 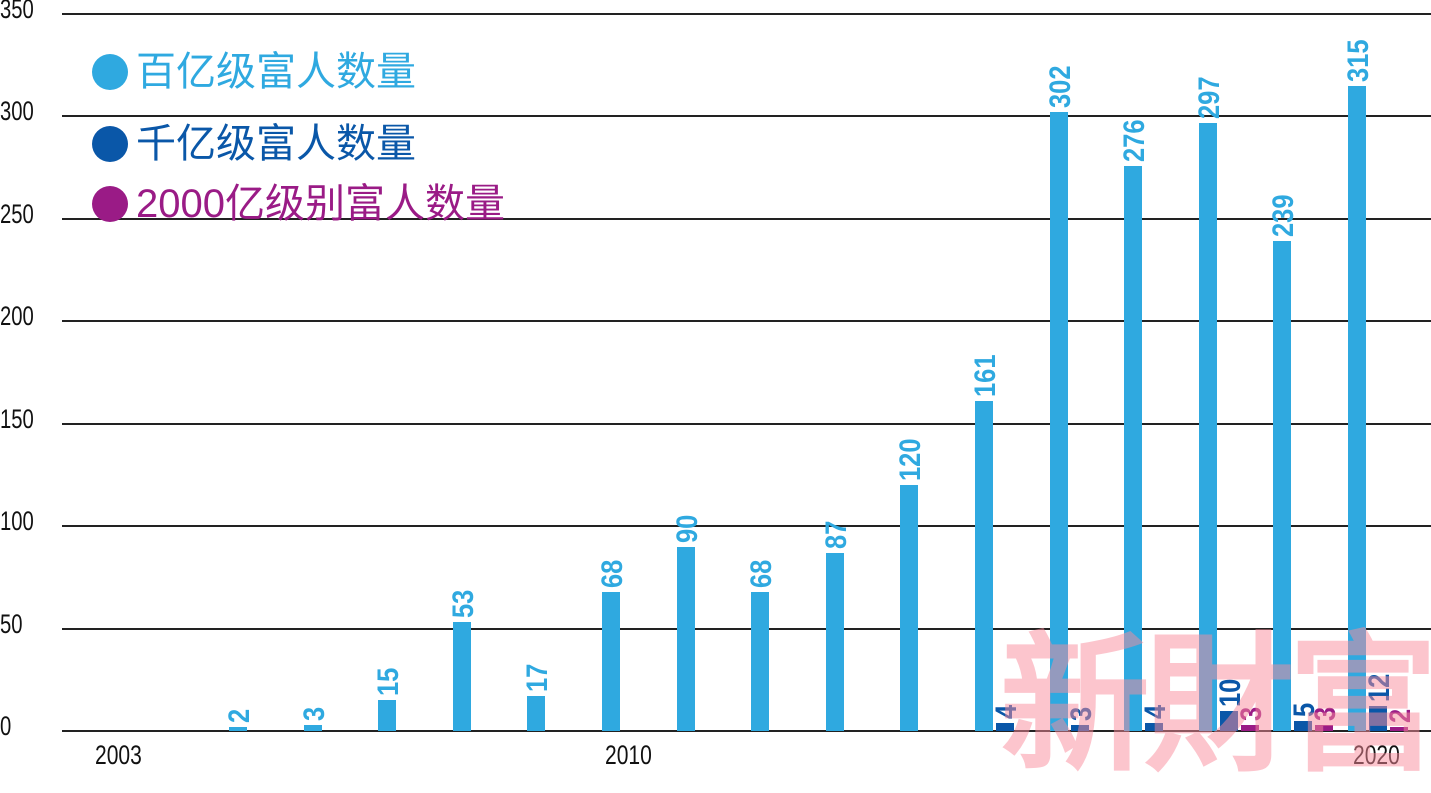 What do you see at coordinates (118, 755) in the screenshot?
I see `x-tick-label: 2003` at bounding box center [118, 755].